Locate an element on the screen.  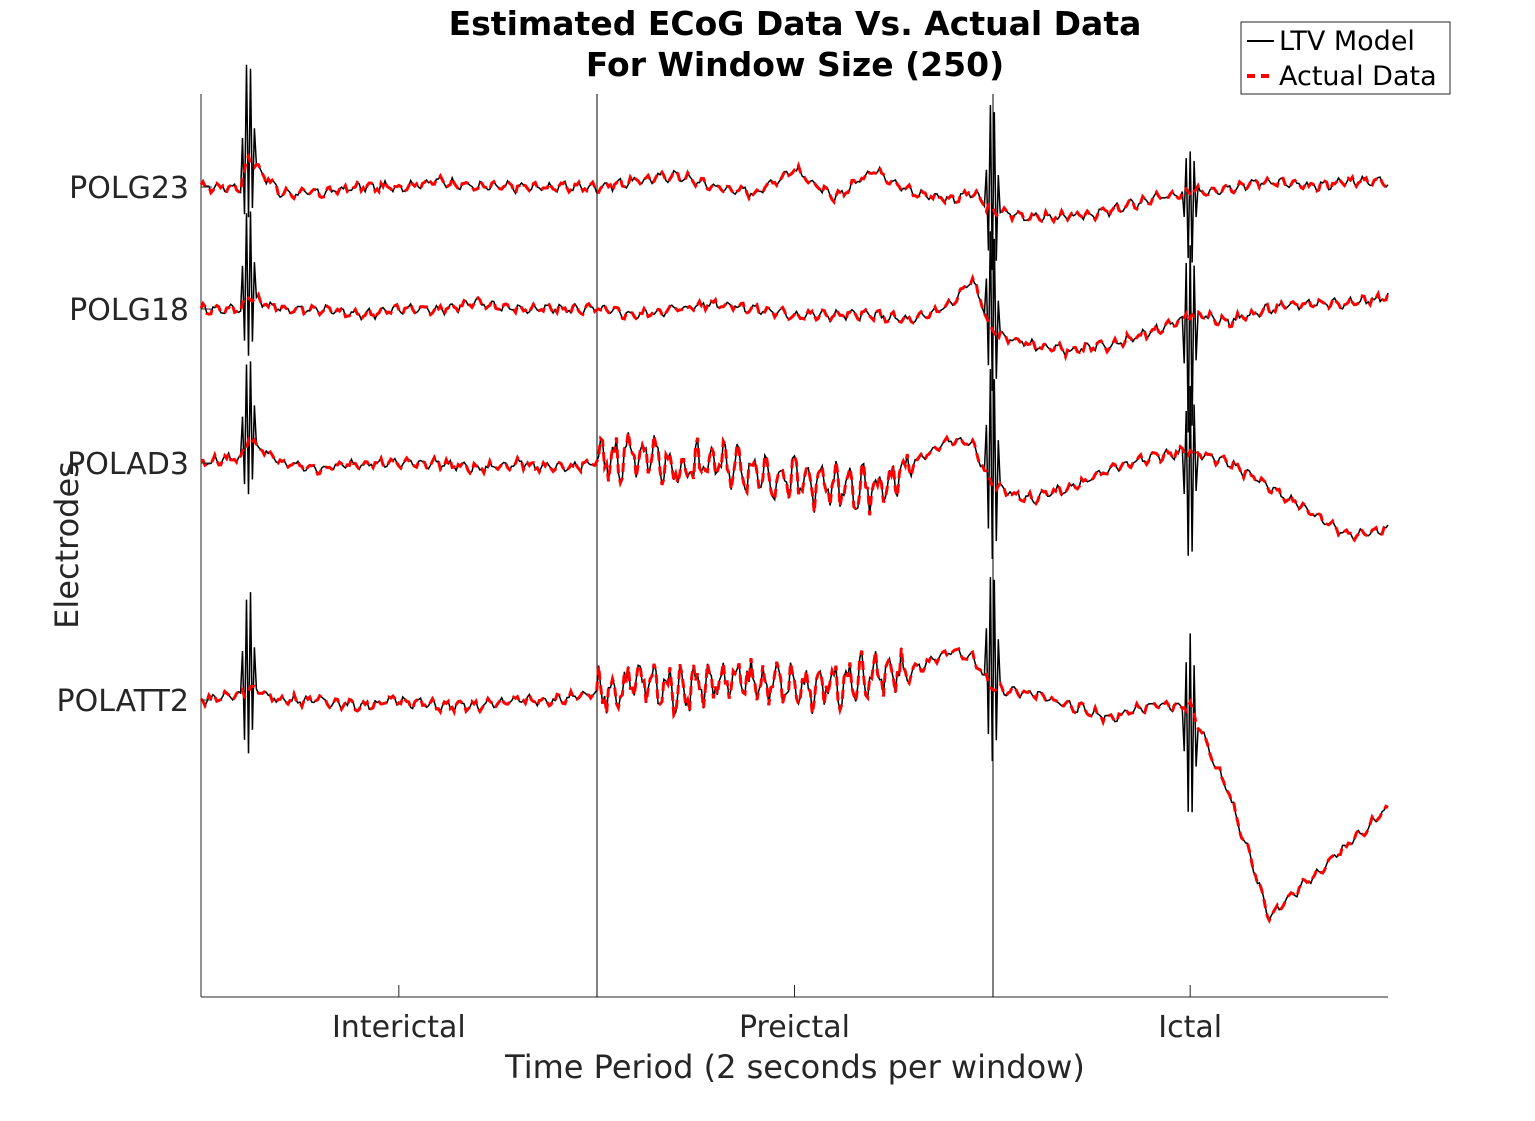
actual-data-trace-polad3 is located at coordinates (795, 487).